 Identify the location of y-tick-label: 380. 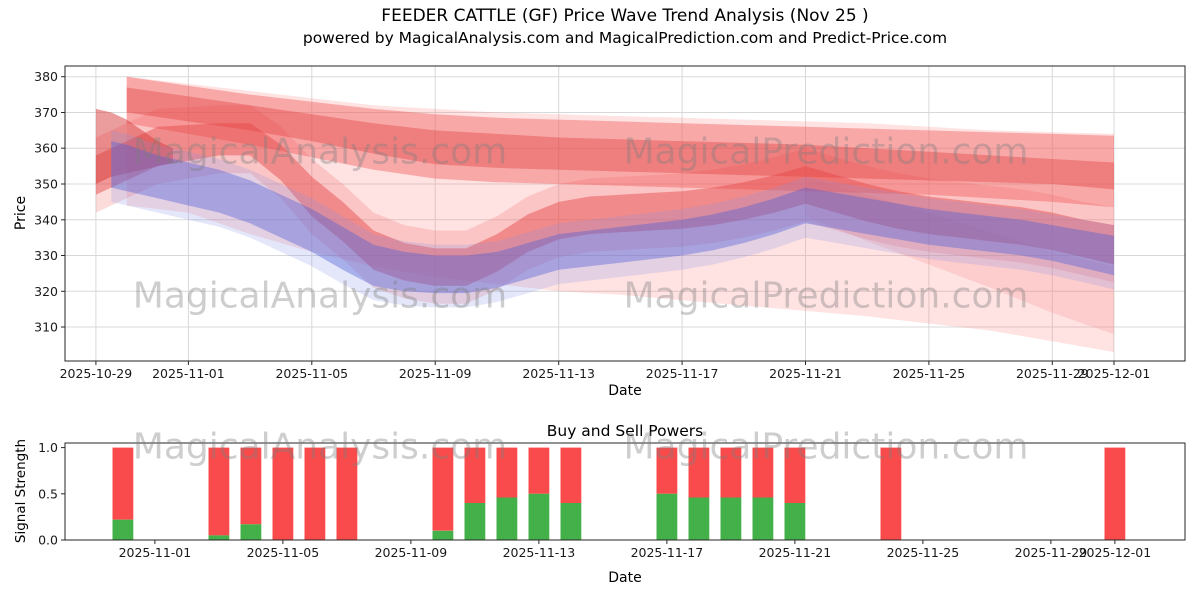
(46, 76).